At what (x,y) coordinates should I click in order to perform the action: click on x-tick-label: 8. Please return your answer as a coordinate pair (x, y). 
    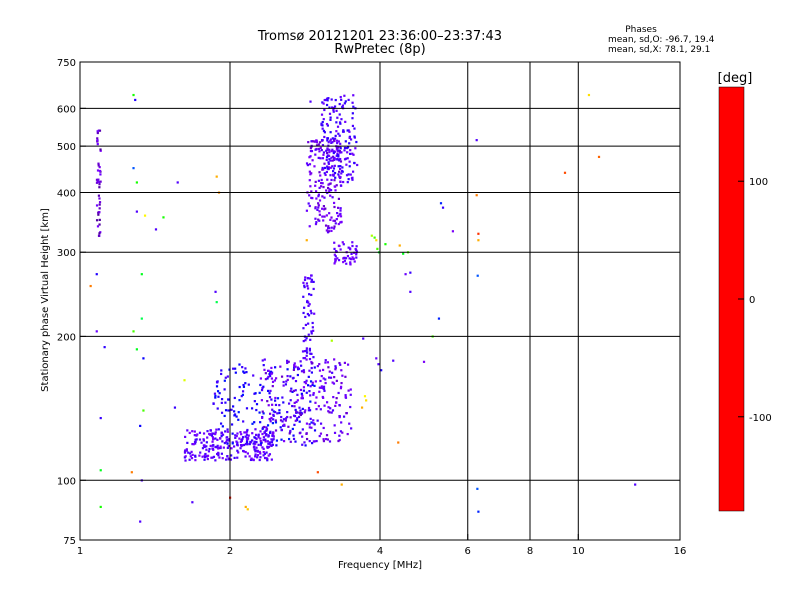
    Looking at the image, I should click on (530, 551).